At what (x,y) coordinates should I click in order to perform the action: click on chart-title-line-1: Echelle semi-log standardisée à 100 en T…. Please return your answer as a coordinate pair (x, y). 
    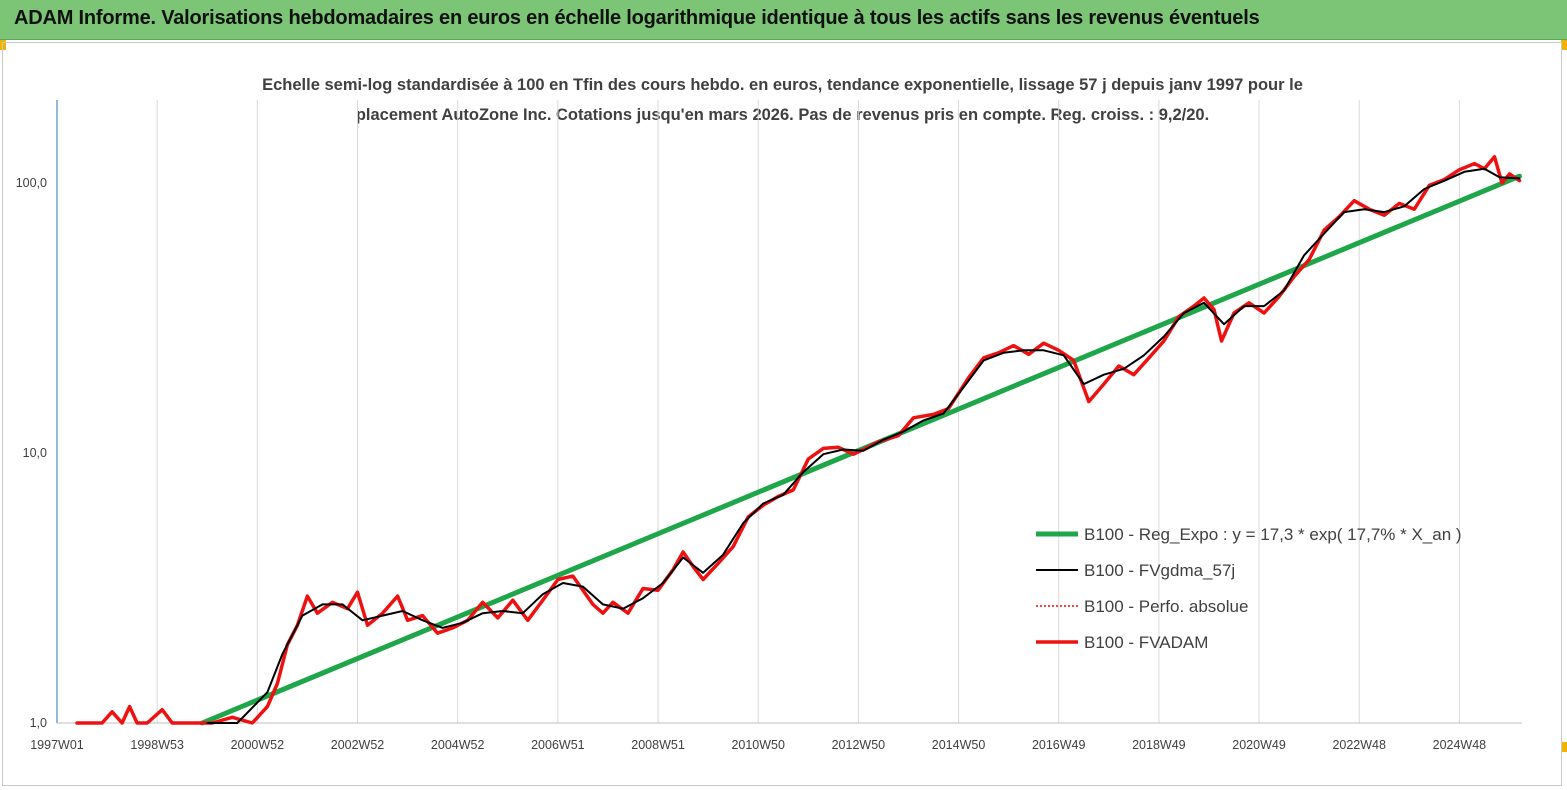
    Looking at the image, I should click on (782, 85).